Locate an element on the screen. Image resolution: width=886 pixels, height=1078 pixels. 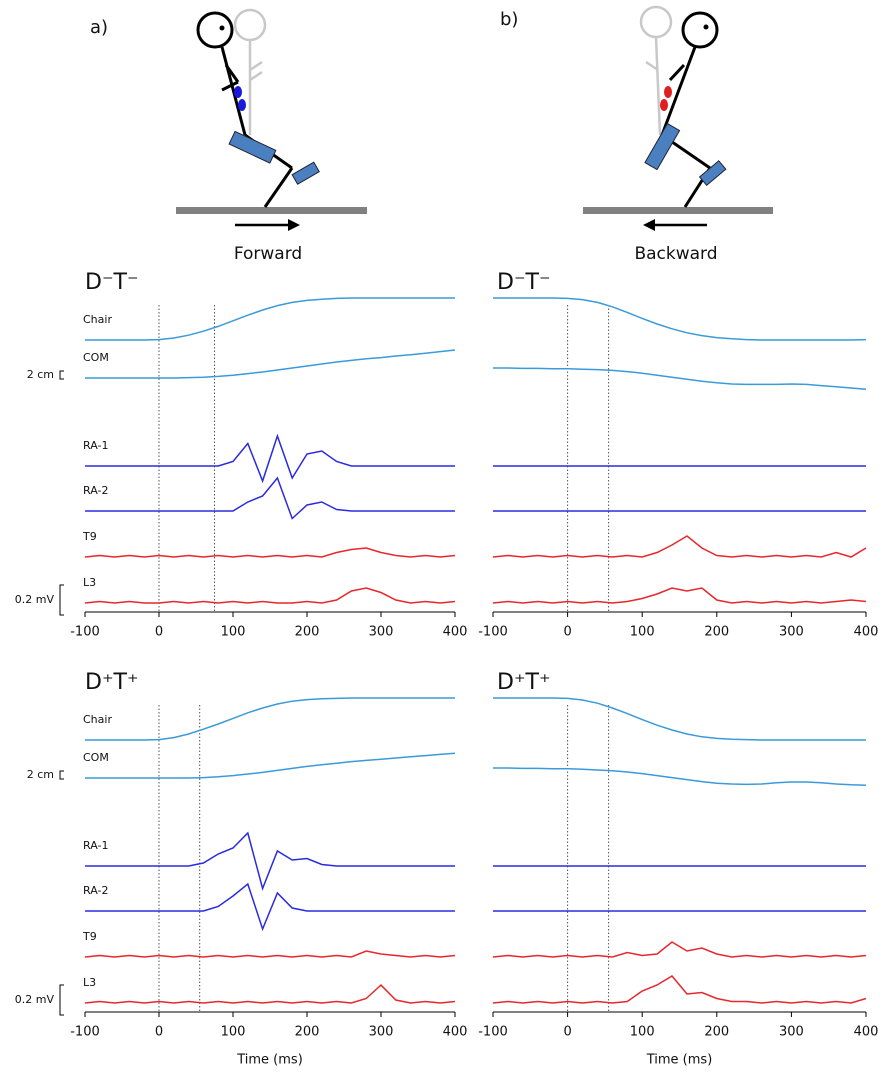
direction-label: Forward is located at coordinates (268, 254).